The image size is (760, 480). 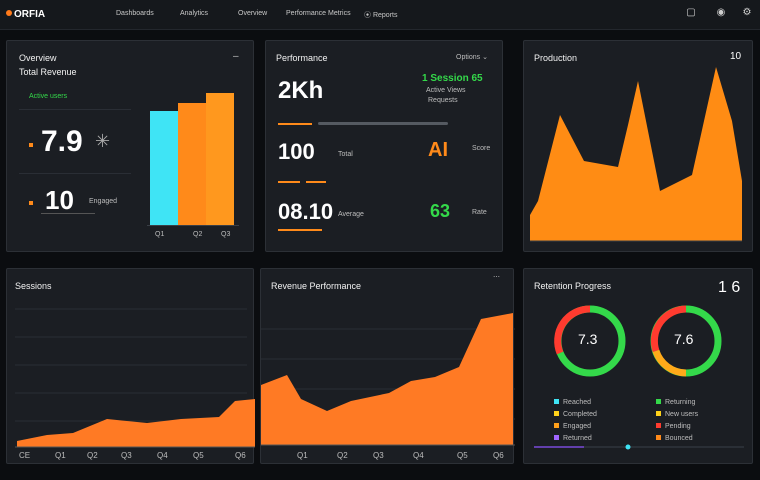 What do you see at coordinates (577, 402) in the screenshot?
I see `legend-label: Reached` at bounding box center [577, 402].